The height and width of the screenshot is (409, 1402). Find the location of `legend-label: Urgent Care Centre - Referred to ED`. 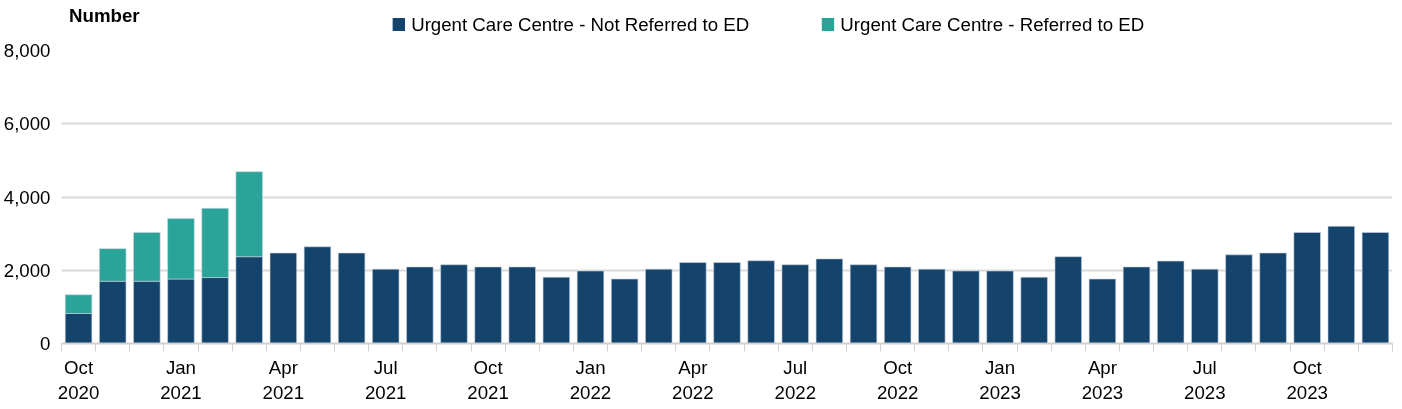

legend-label: Urgent Care Centre - Referred to ED is located at coordinates (992, 24).